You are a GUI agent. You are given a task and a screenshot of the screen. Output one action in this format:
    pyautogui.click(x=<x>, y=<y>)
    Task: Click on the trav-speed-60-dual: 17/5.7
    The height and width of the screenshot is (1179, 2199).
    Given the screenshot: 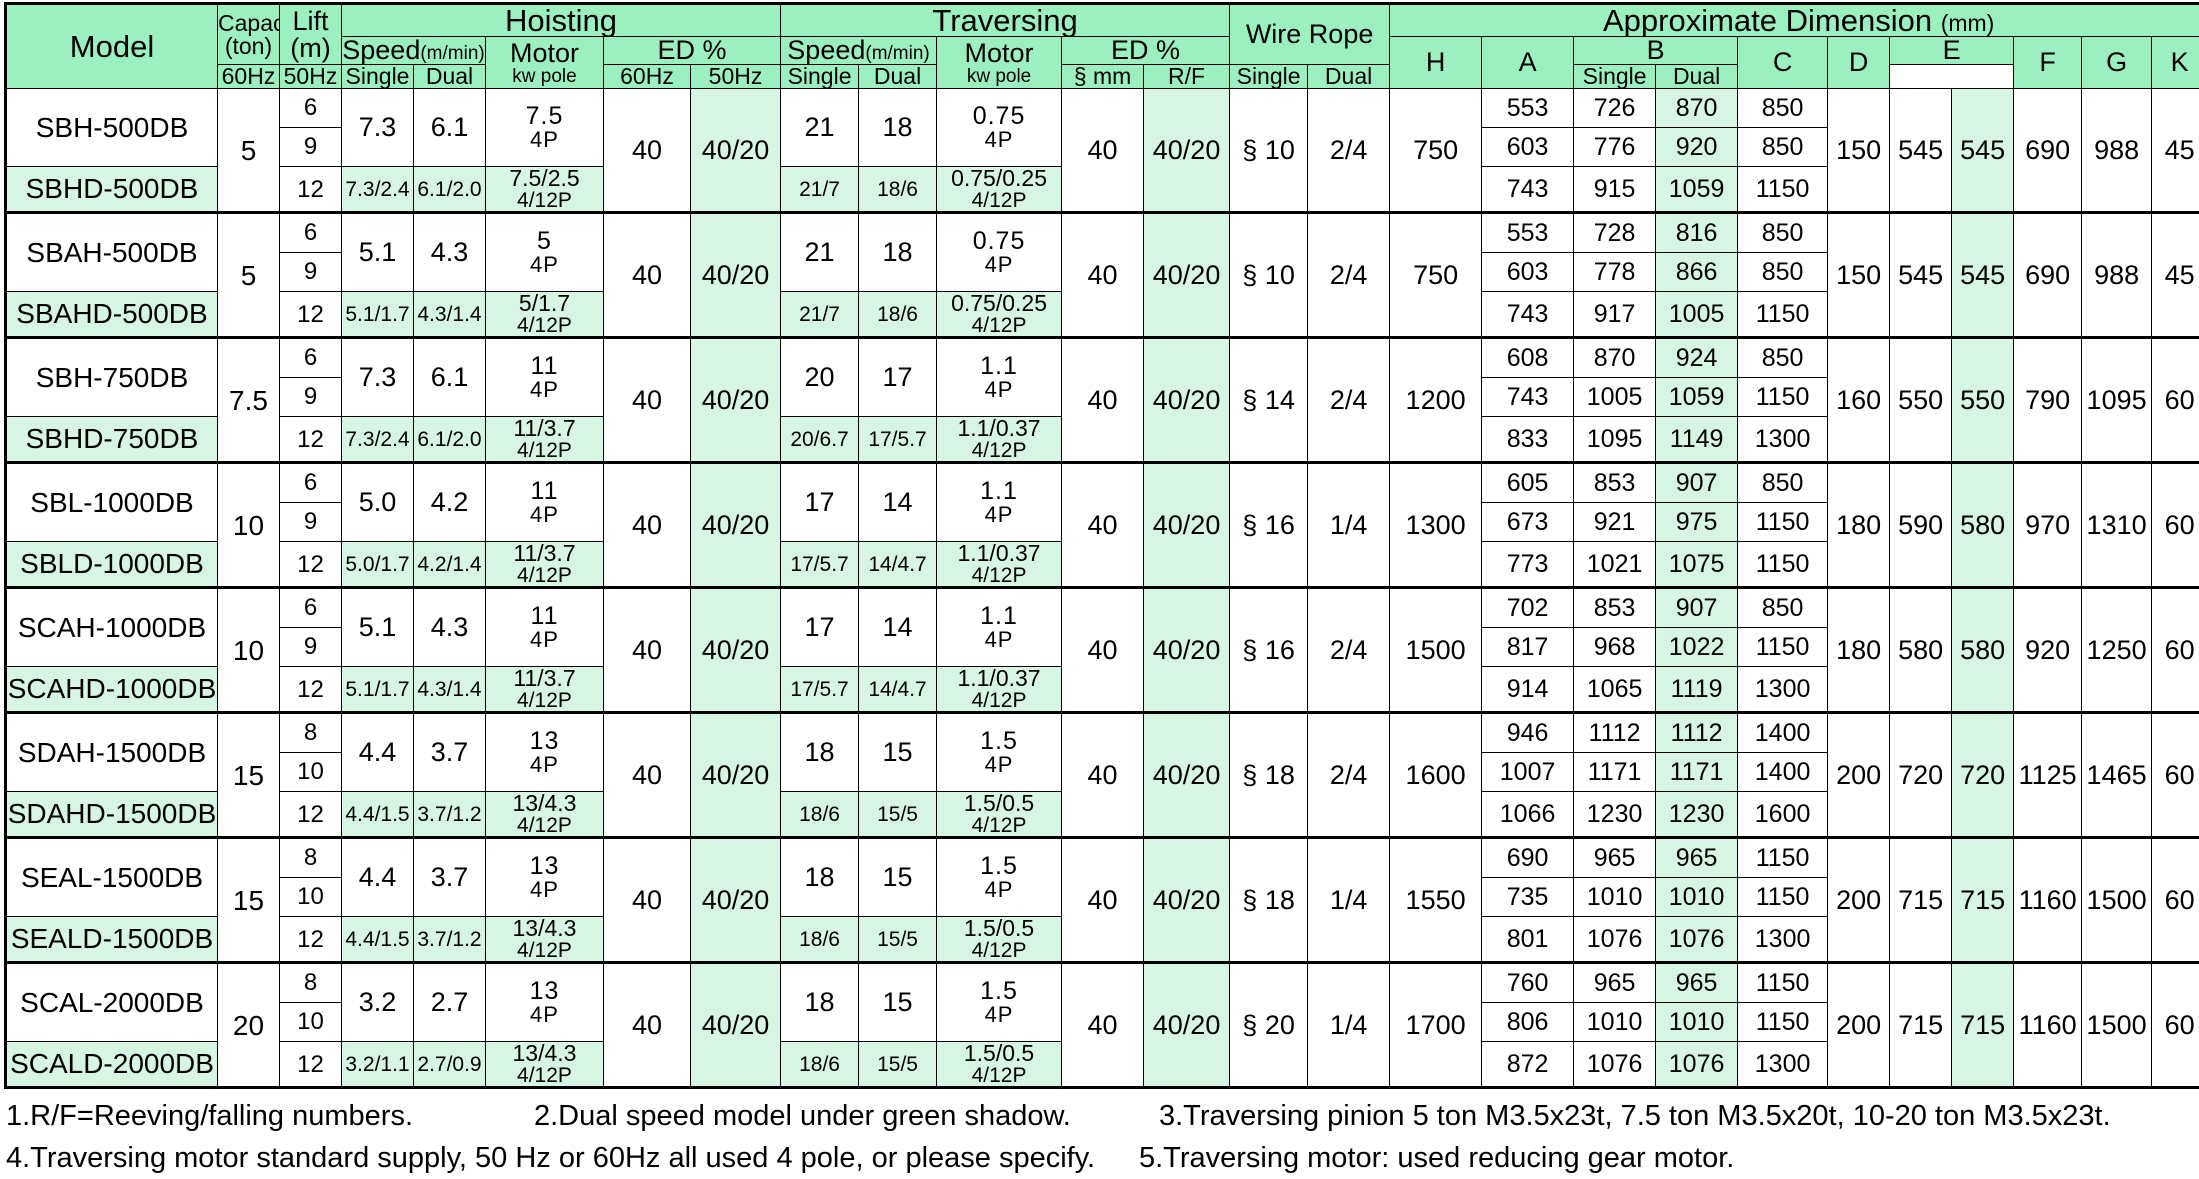 What is the action you would take?
    pyautogui.click(x=820, y=565)
    